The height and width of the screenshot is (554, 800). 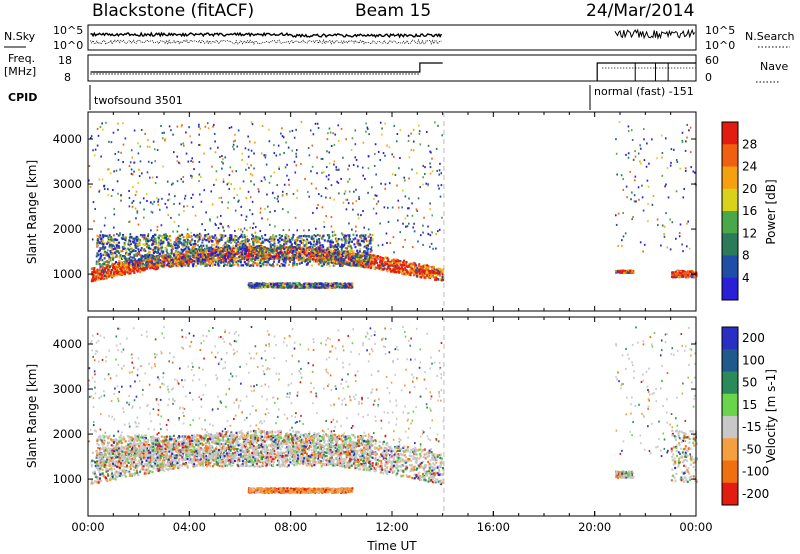 What do you see at coordinates (644, 91) in the screenshot?
I see `cpid-mode-2: normal (fast) -151` at bounding box center [644, 91].